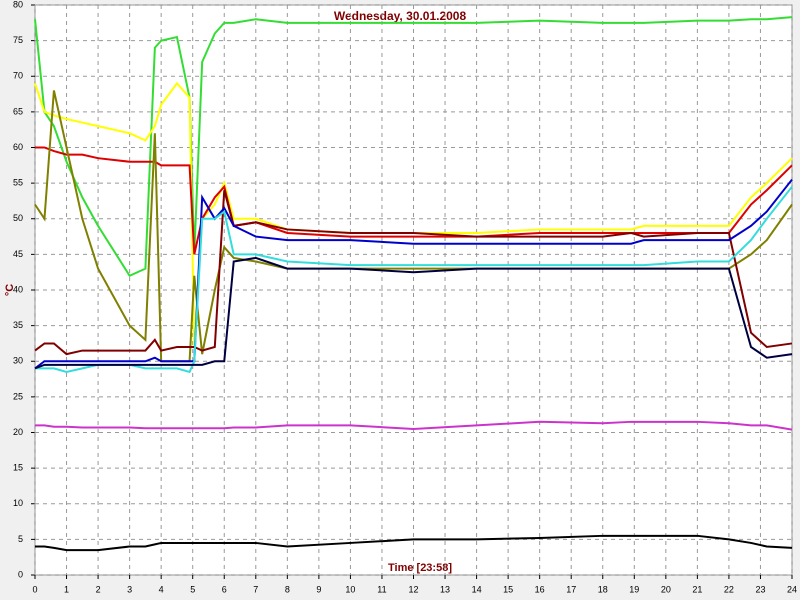 This screenshot has width=800, height=600. What do you see at coordinates (571, 589) in the screenshot?
I see `x-tick-label: 17` at bounding box center [571, 589].